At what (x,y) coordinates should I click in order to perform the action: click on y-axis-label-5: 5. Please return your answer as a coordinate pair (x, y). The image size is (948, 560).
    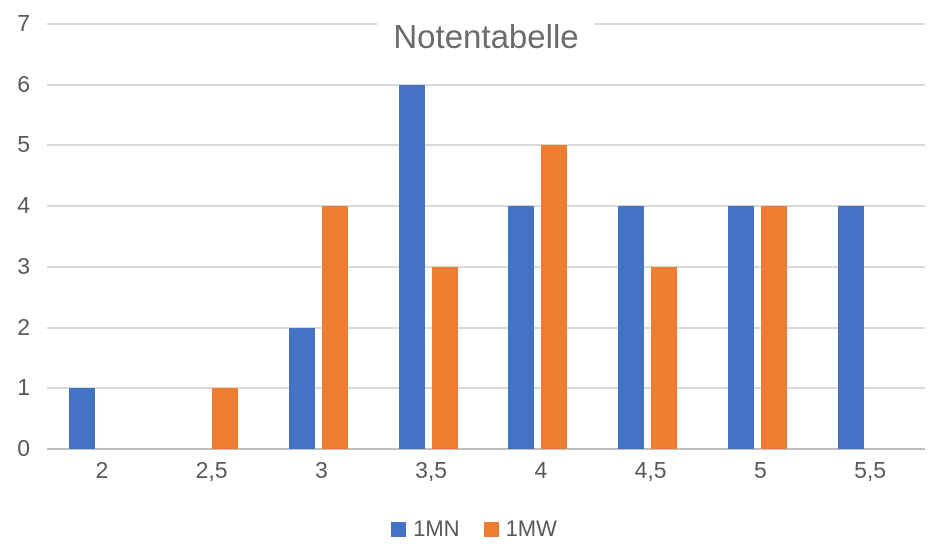
    Looking at the image, I should click on (23, 144).